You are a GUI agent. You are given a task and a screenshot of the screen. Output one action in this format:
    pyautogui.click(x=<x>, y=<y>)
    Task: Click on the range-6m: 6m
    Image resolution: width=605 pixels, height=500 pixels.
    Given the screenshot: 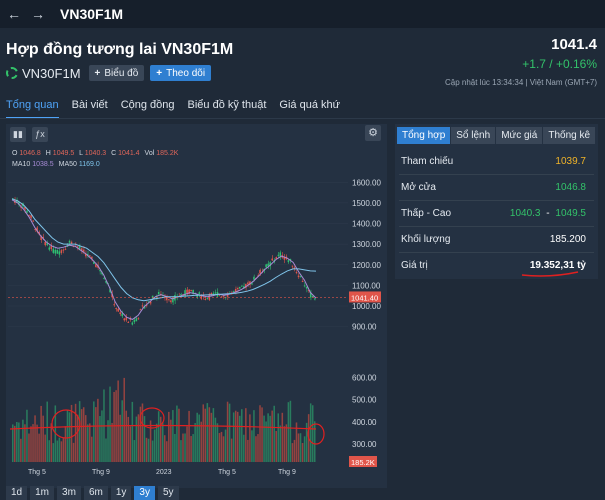 What is the action you would take?
    pyautogui.click(x=95, y=493)
    